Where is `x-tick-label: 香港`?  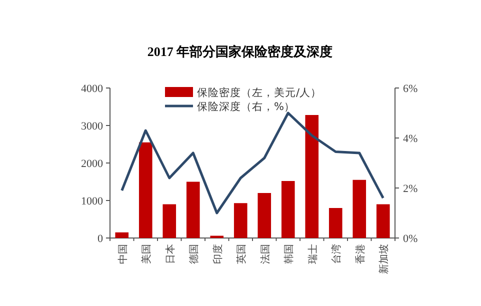 x-tick-label: 香港 is located at coordinates (360, 254).